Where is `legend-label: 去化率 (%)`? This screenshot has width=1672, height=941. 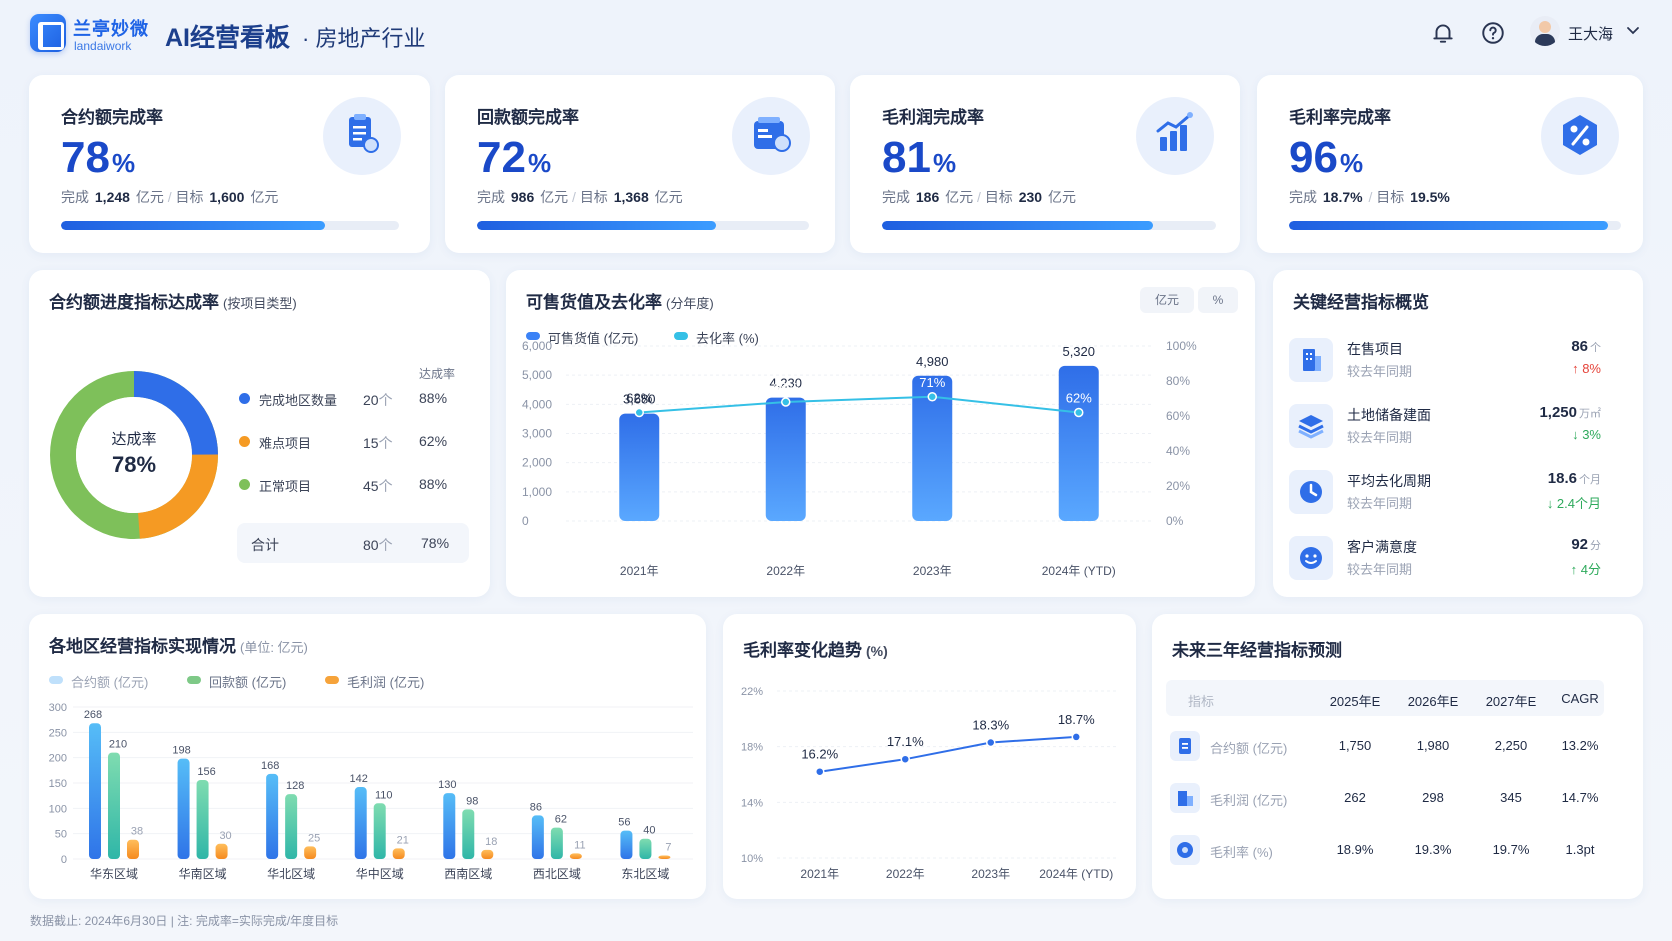 legend-label: 去化率 (%) is located at coordinates (727, 338).